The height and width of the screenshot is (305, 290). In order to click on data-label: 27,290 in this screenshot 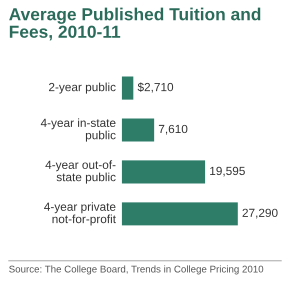, I will do `click(260, 213)`.